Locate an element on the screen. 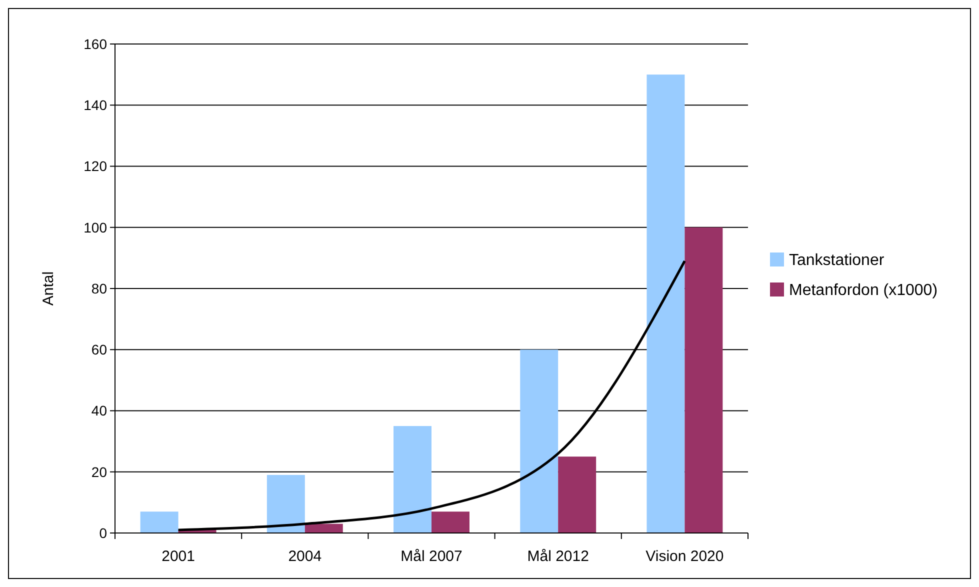 The width and height of the screenshot is (979, 587). x-tick-label: 2001 is located at coordinates (178, 556).